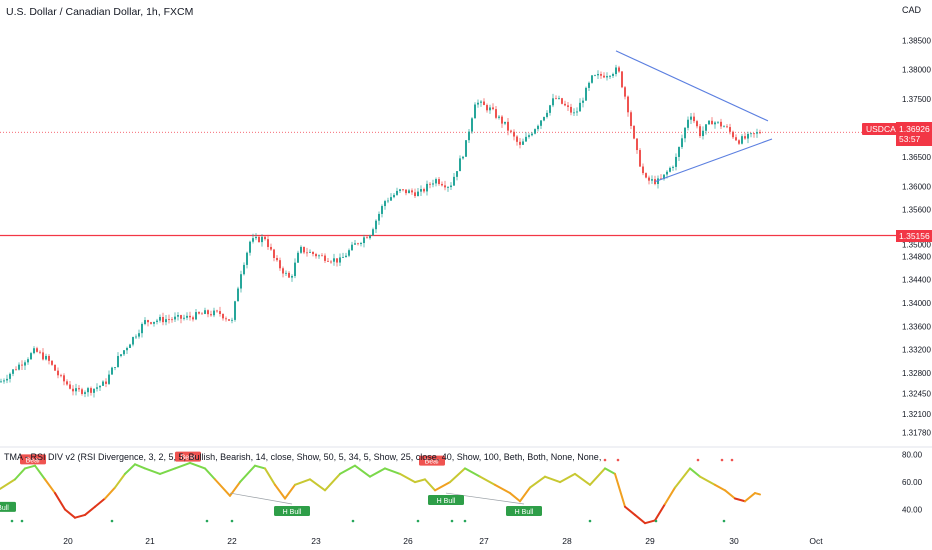  Describe the element at coordinates (112, 521) in the screenshot. I see `bull-dot` at that location.